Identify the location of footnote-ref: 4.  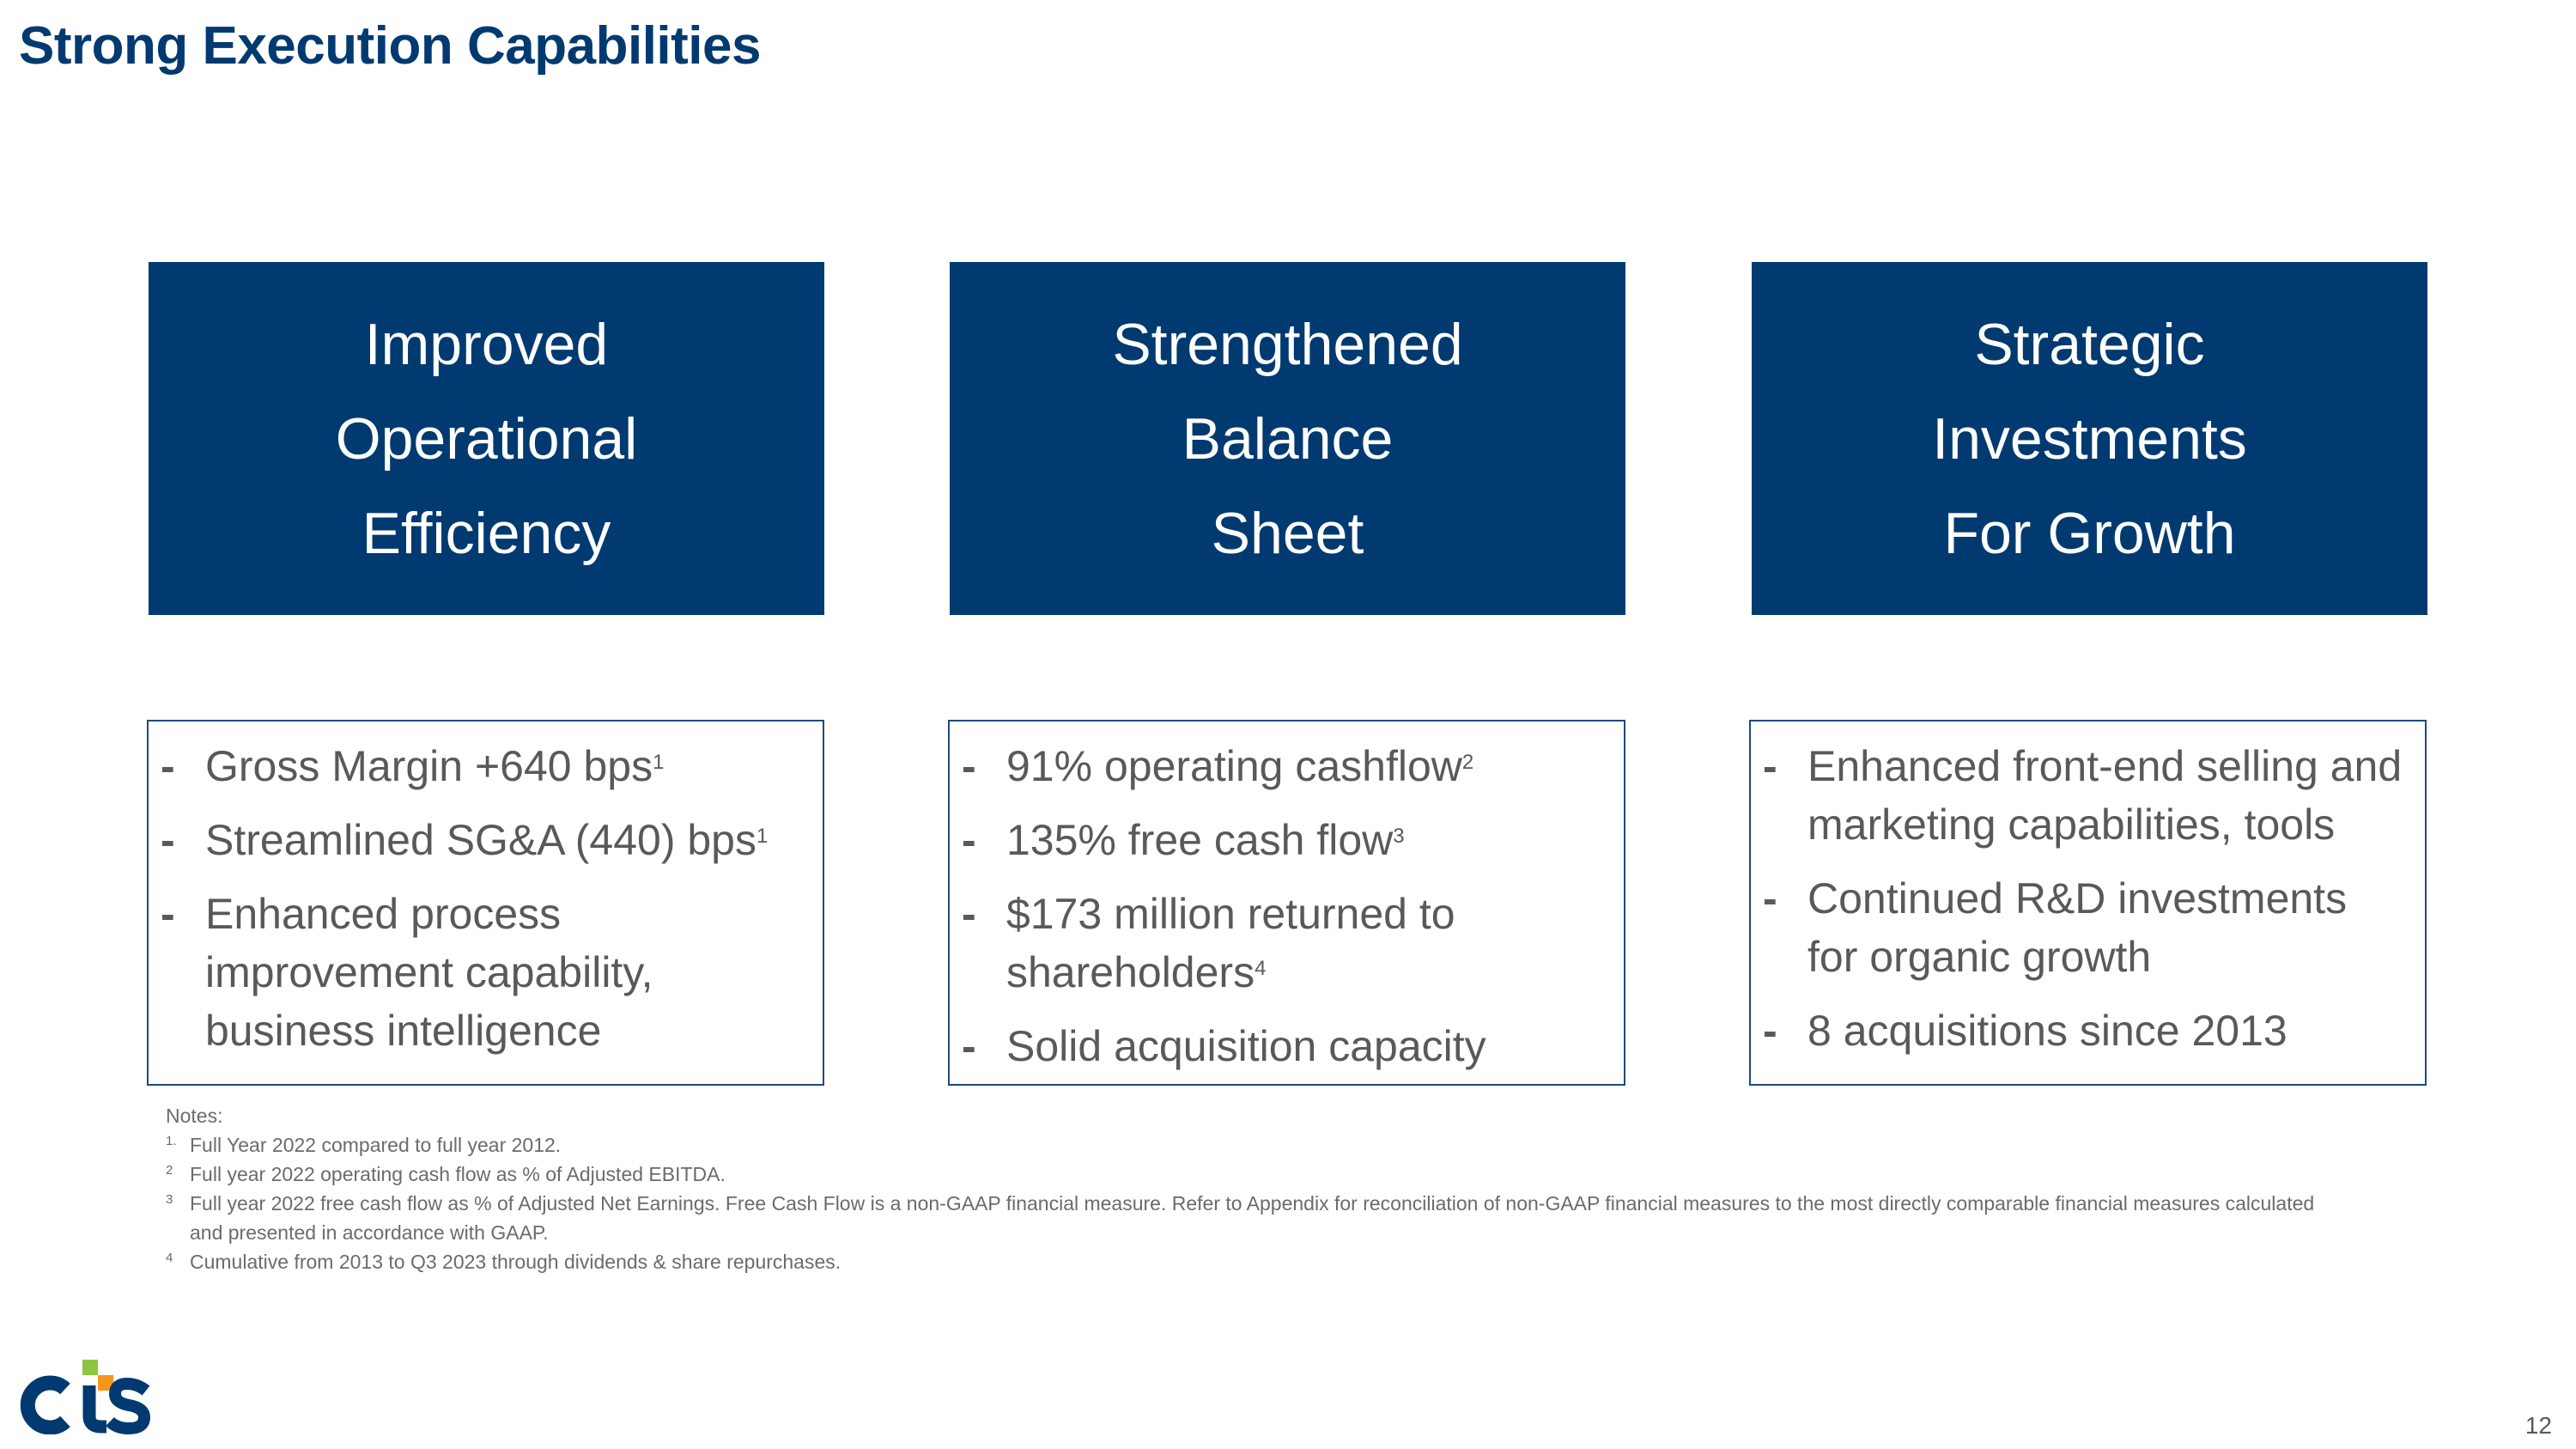
(1261, 968).